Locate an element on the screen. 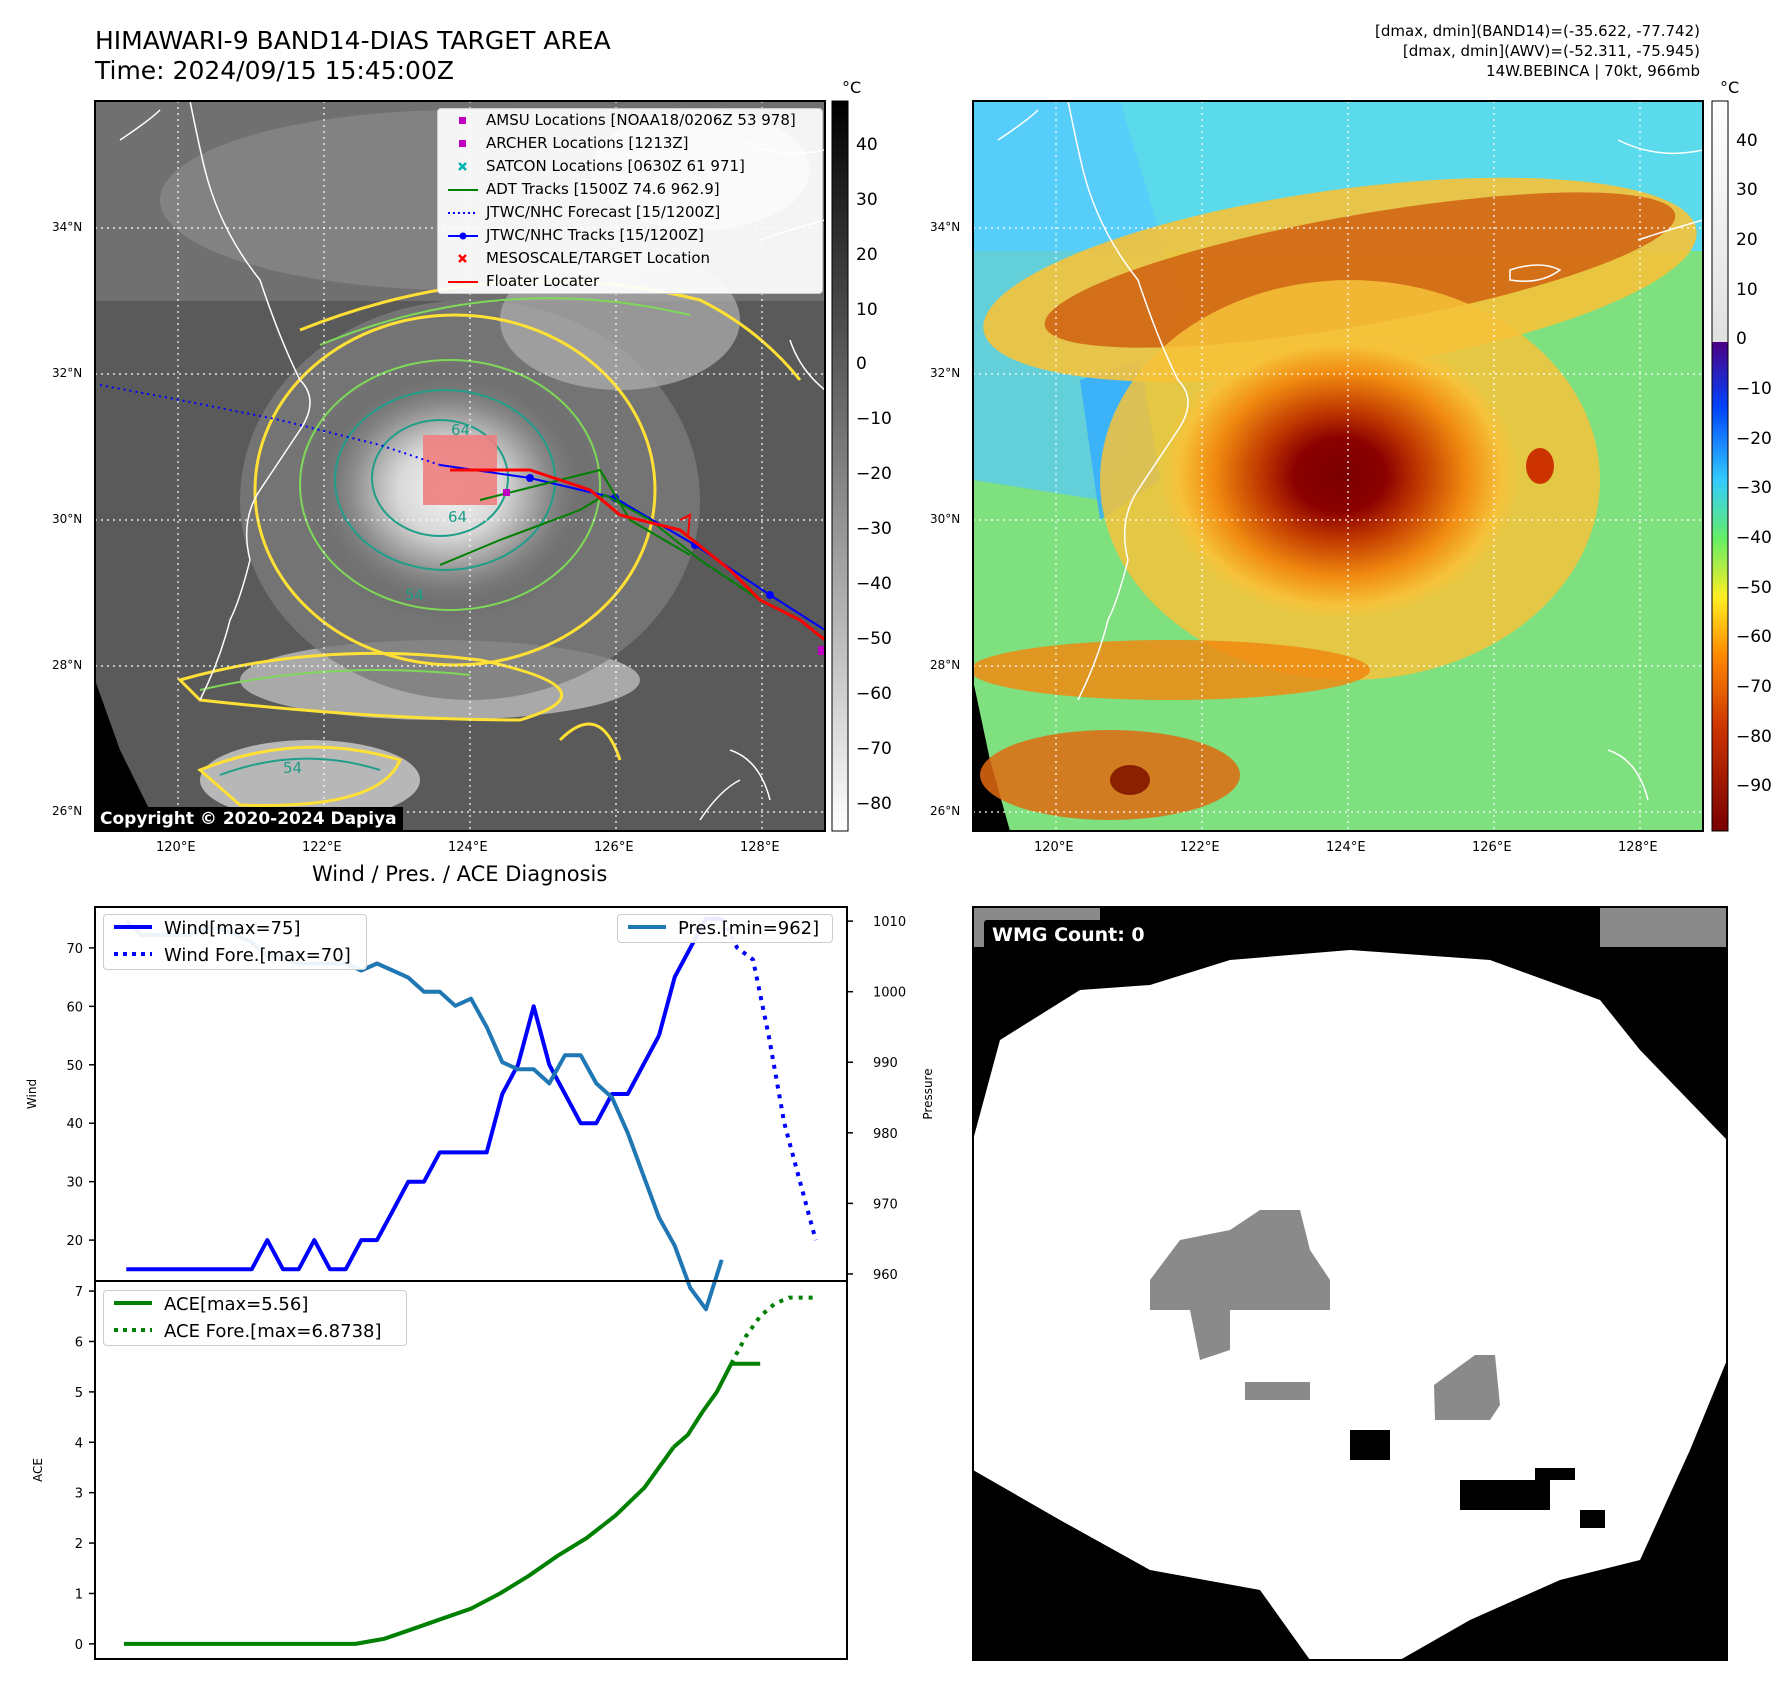  contour-label: 64 is located at coordinates (460, 430).